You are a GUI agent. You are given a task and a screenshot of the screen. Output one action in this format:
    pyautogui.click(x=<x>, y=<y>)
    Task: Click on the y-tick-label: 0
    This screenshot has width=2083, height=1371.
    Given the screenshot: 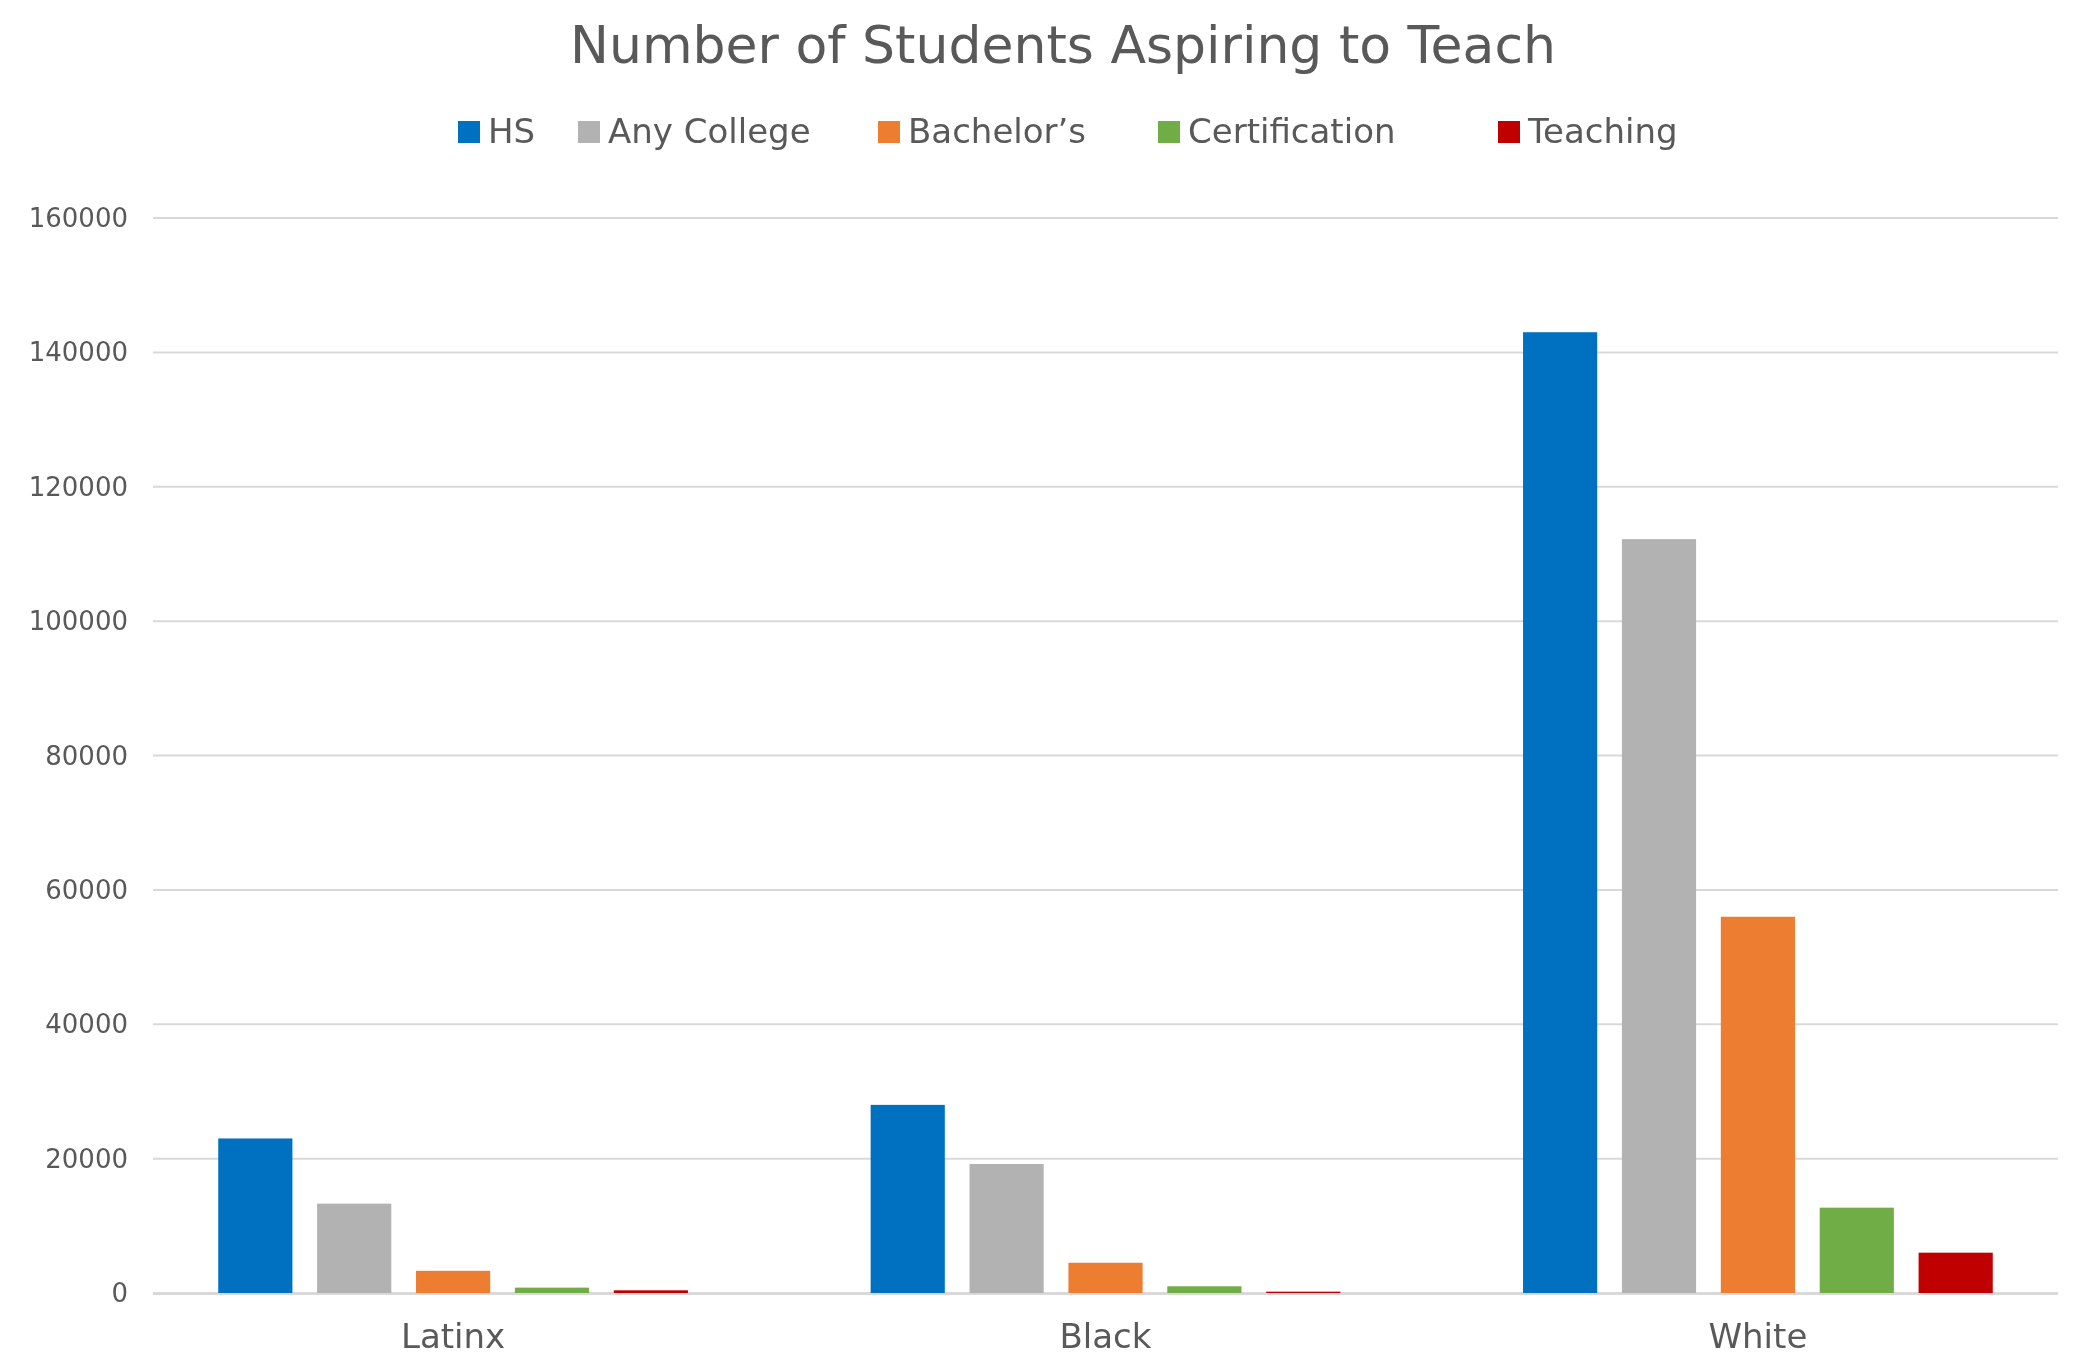 What is the action you would take?
    pyautogui.click(x=119, y=1293)
    